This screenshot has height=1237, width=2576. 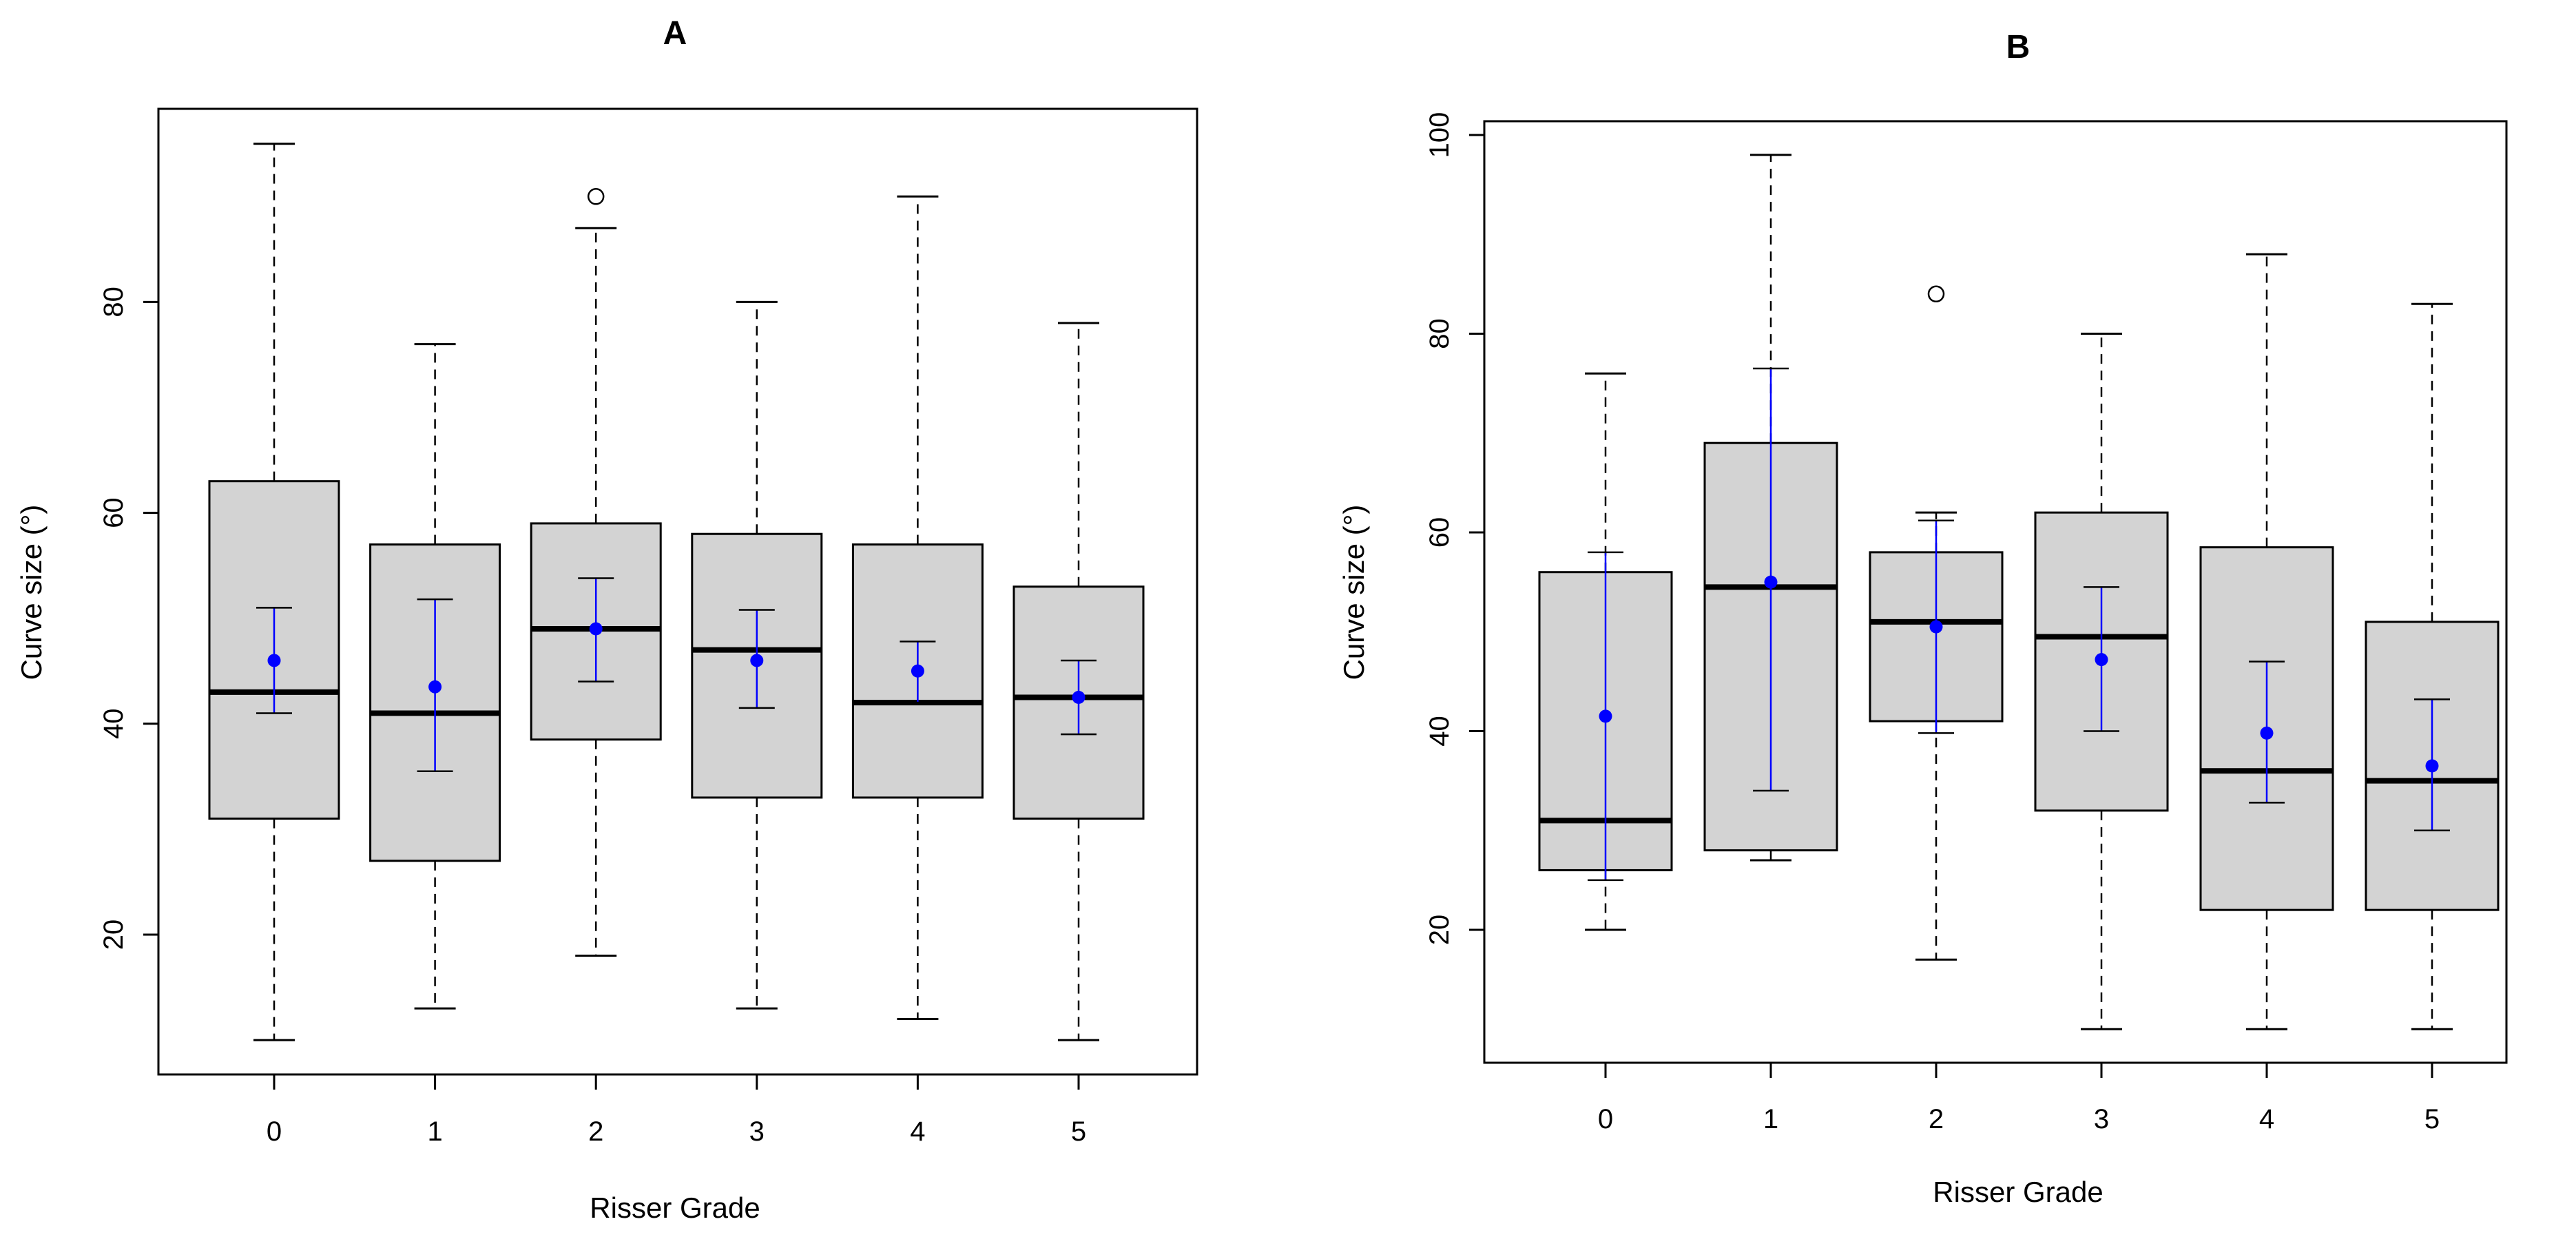 What do you see at coordinates (1439, 135) in the screenshot?
I see `panel-b-y-tick-label: 100` at bounding box center [1439, 135].